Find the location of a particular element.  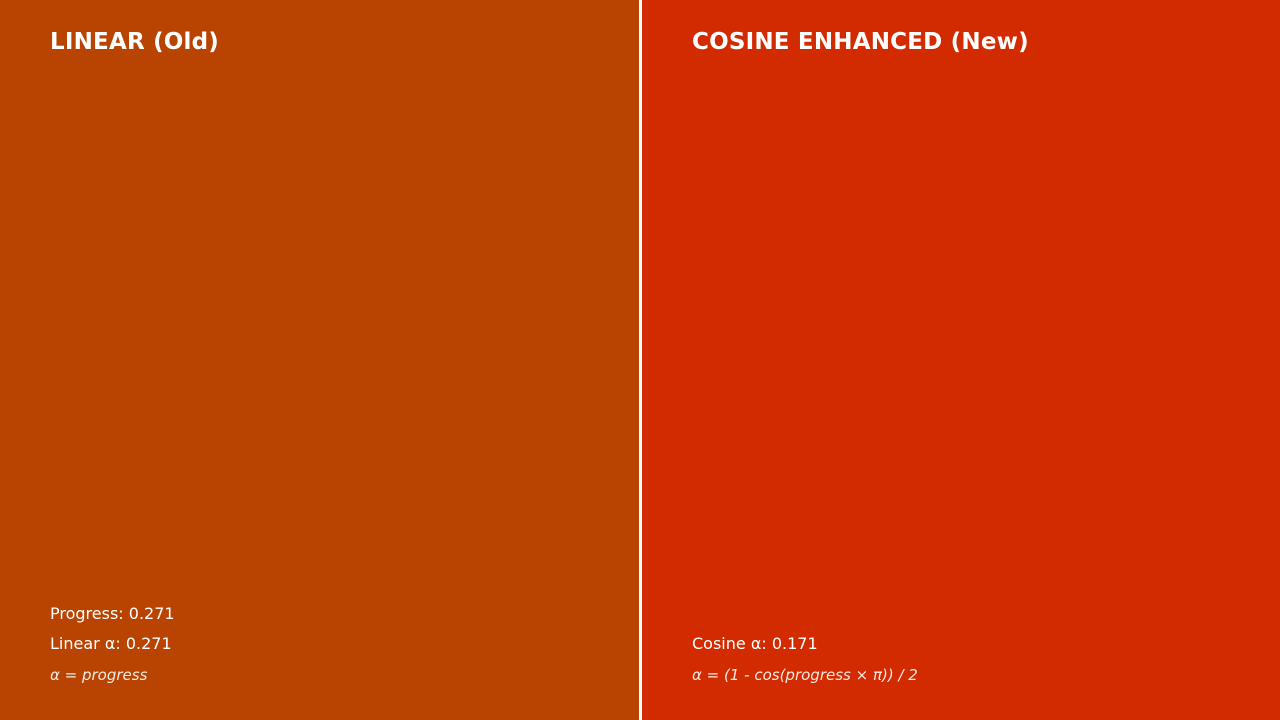

cosine-panel-title: COSINE ENHANCED (New) is located at coordinates (860, 42).